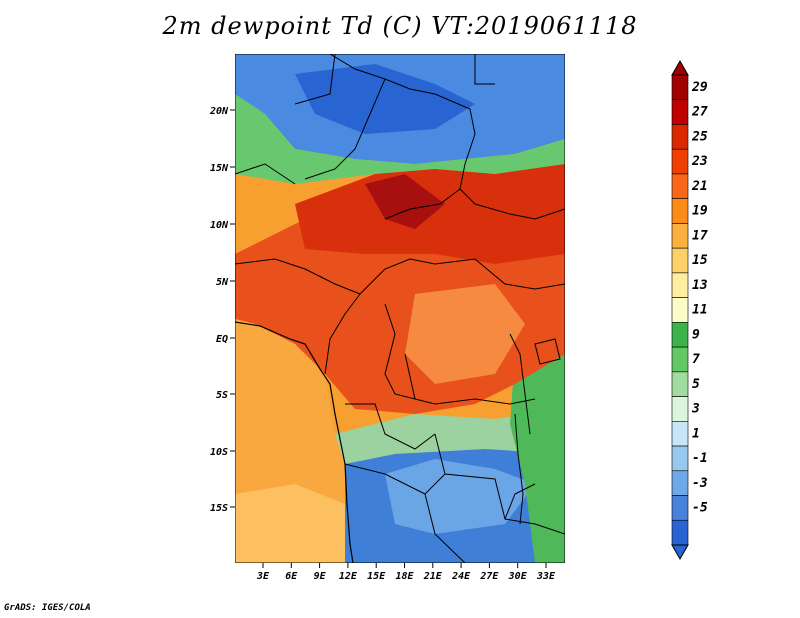 Image resolution: width=800 pixels, height=618 pixels. What do you see at coordinates (696, 433) in the screenshot?
I see `colorbar-label: 1` at bounding box center [696, 433].